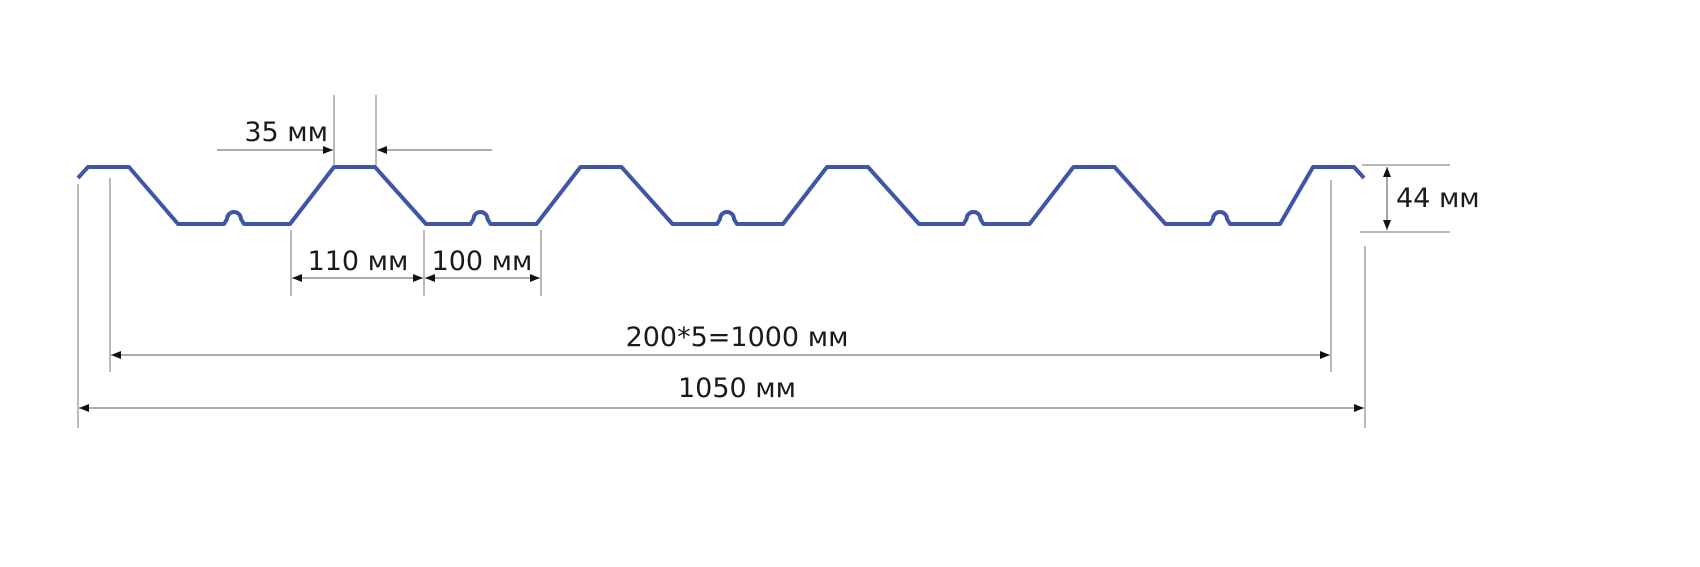 This screenshot has height=567, width=1700. I want to click on height-label: 44 мм, so click(1438, 198).